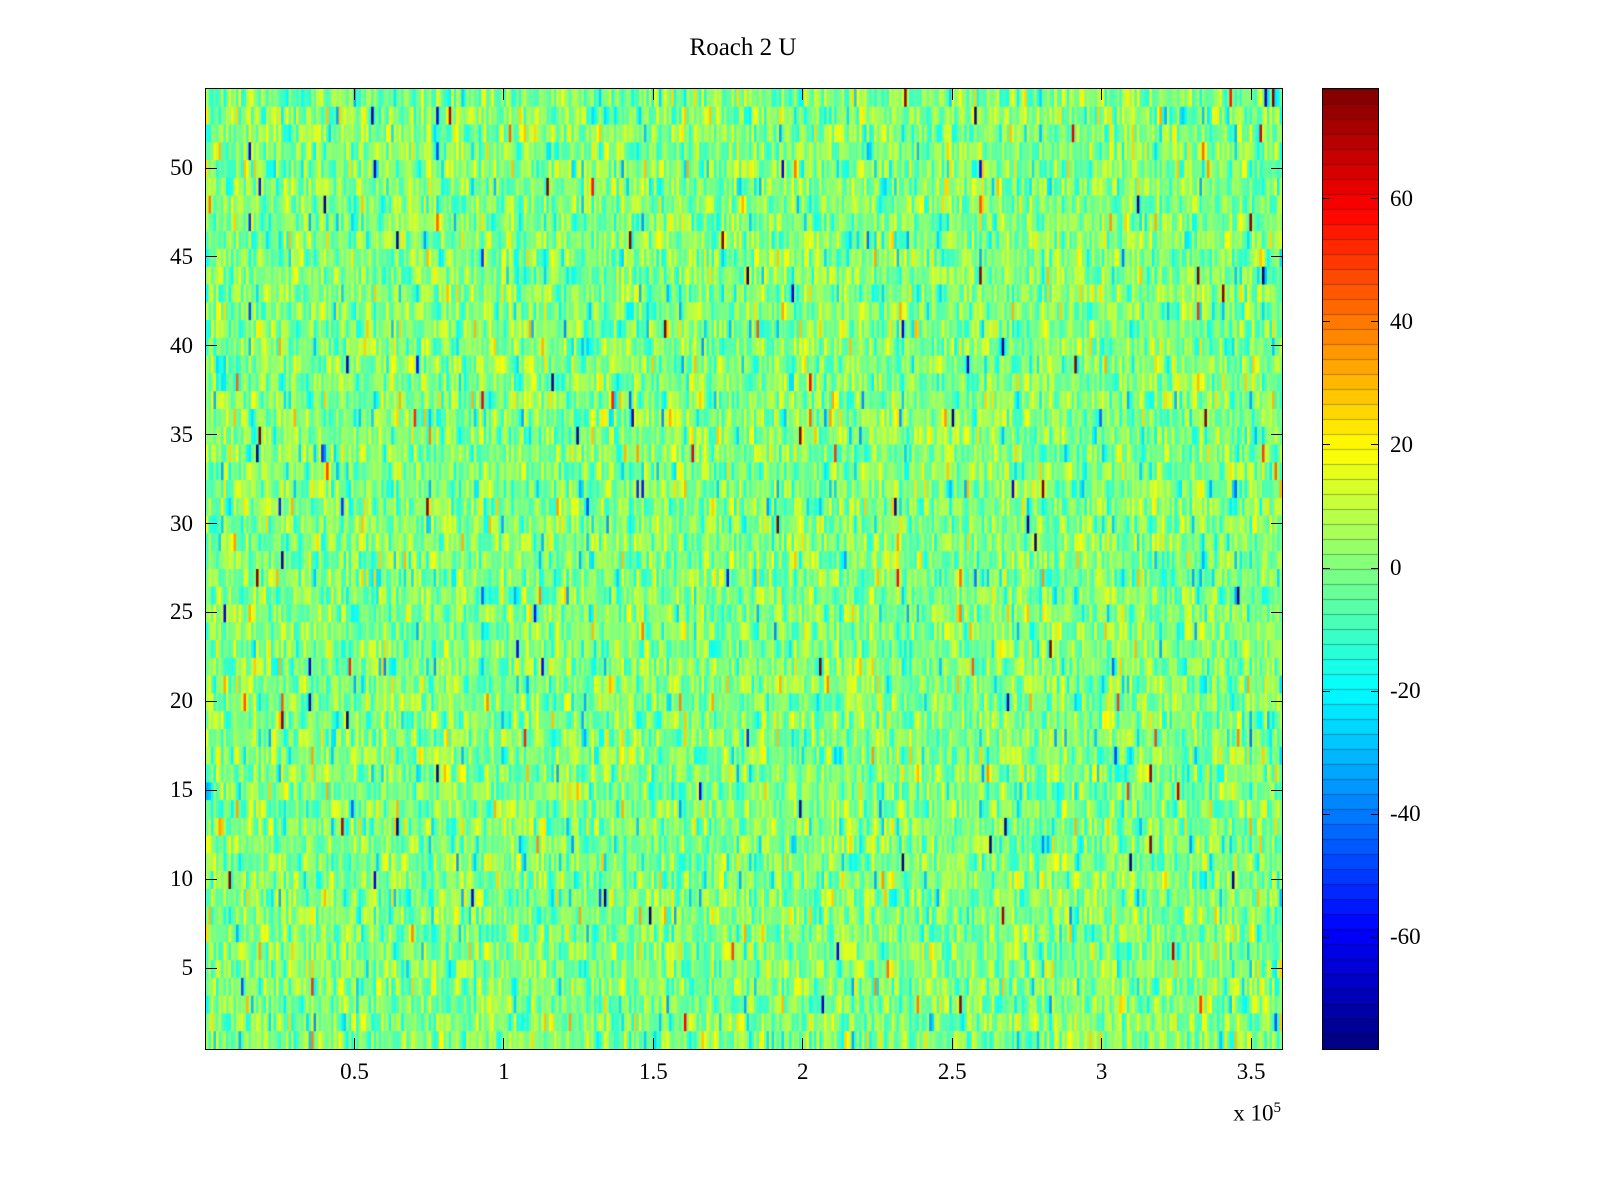  I want to click on colorbar-tick-label: -40, so click(1405, 814).